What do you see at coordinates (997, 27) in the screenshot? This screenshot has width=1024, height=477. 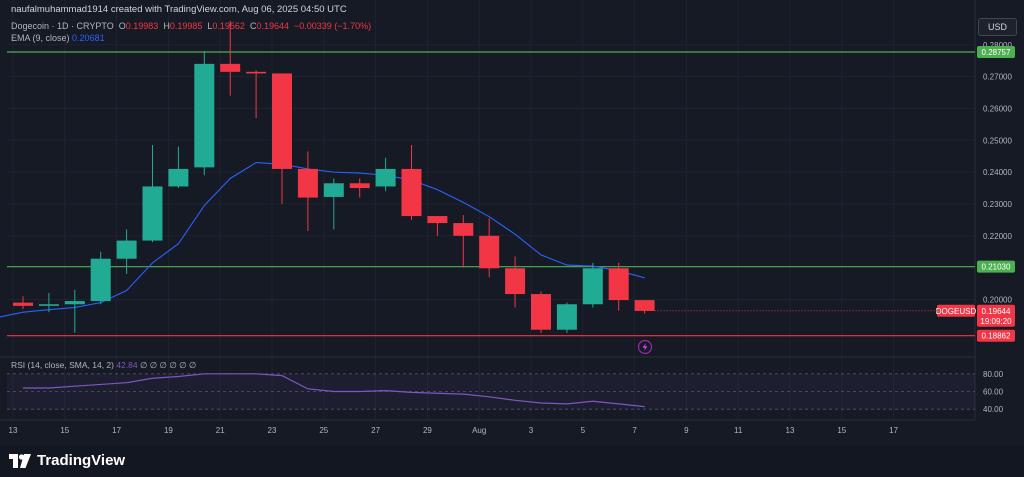 I see `currency-button: USD` at bounding box center [997, 27].